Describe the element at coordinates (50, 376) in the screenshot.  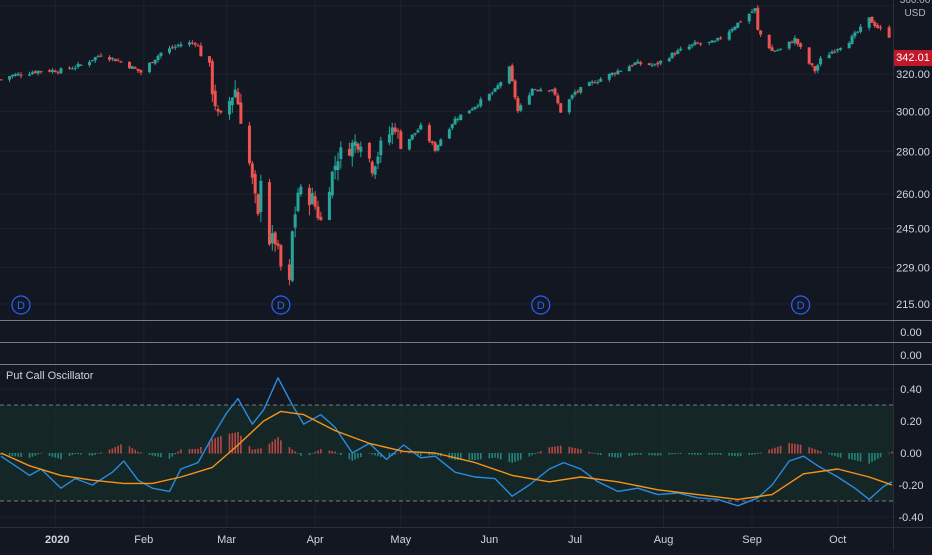
I see `oscillator-title: Put Call Oscillator` at that location.